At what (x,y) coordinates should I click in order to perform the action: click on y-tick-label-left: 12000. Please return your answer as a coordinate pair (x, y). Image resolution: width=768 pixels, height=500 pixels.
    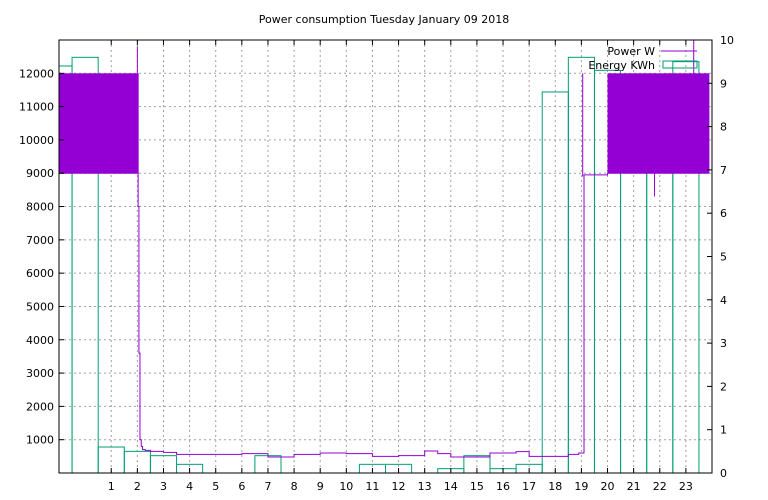
    Looking at the image, I should click on (36, 73).